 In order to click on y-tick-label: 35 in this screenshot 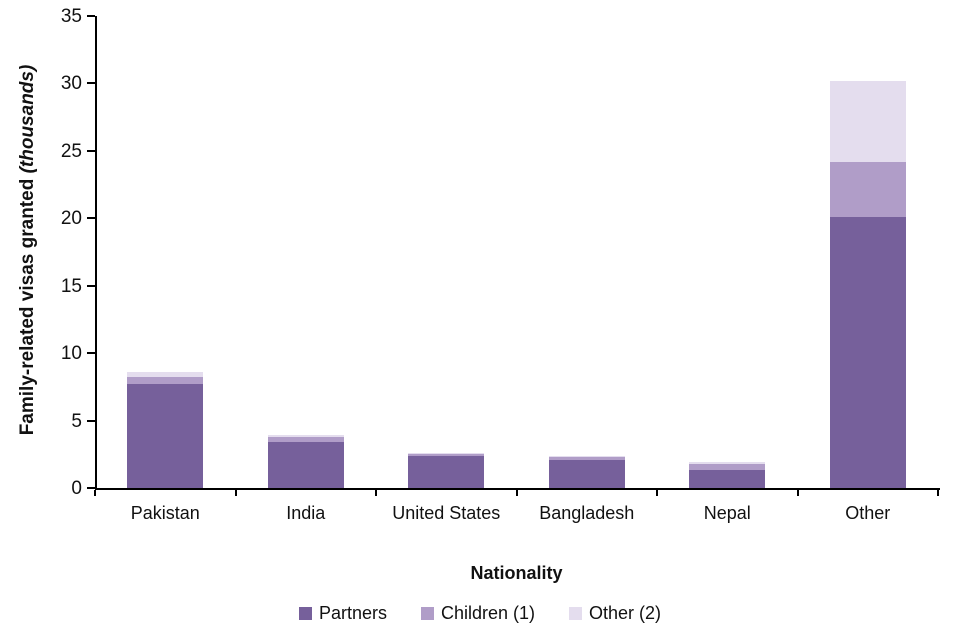, I will do `click(71, 16)`.